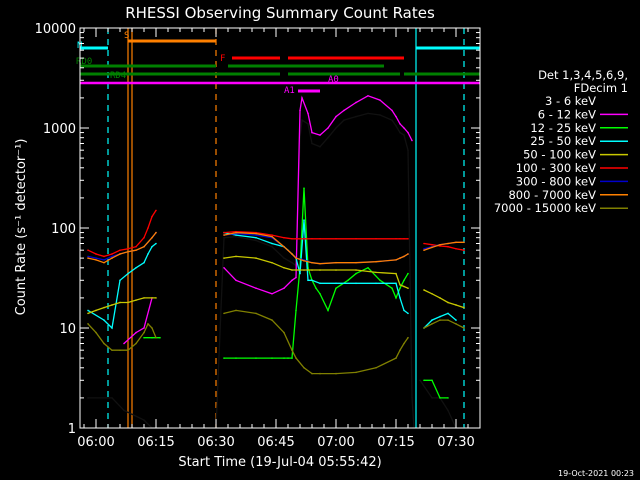 This screenshot has width=640, height=480. I want to click on y-tick-label: 10000, so click(55, 29).